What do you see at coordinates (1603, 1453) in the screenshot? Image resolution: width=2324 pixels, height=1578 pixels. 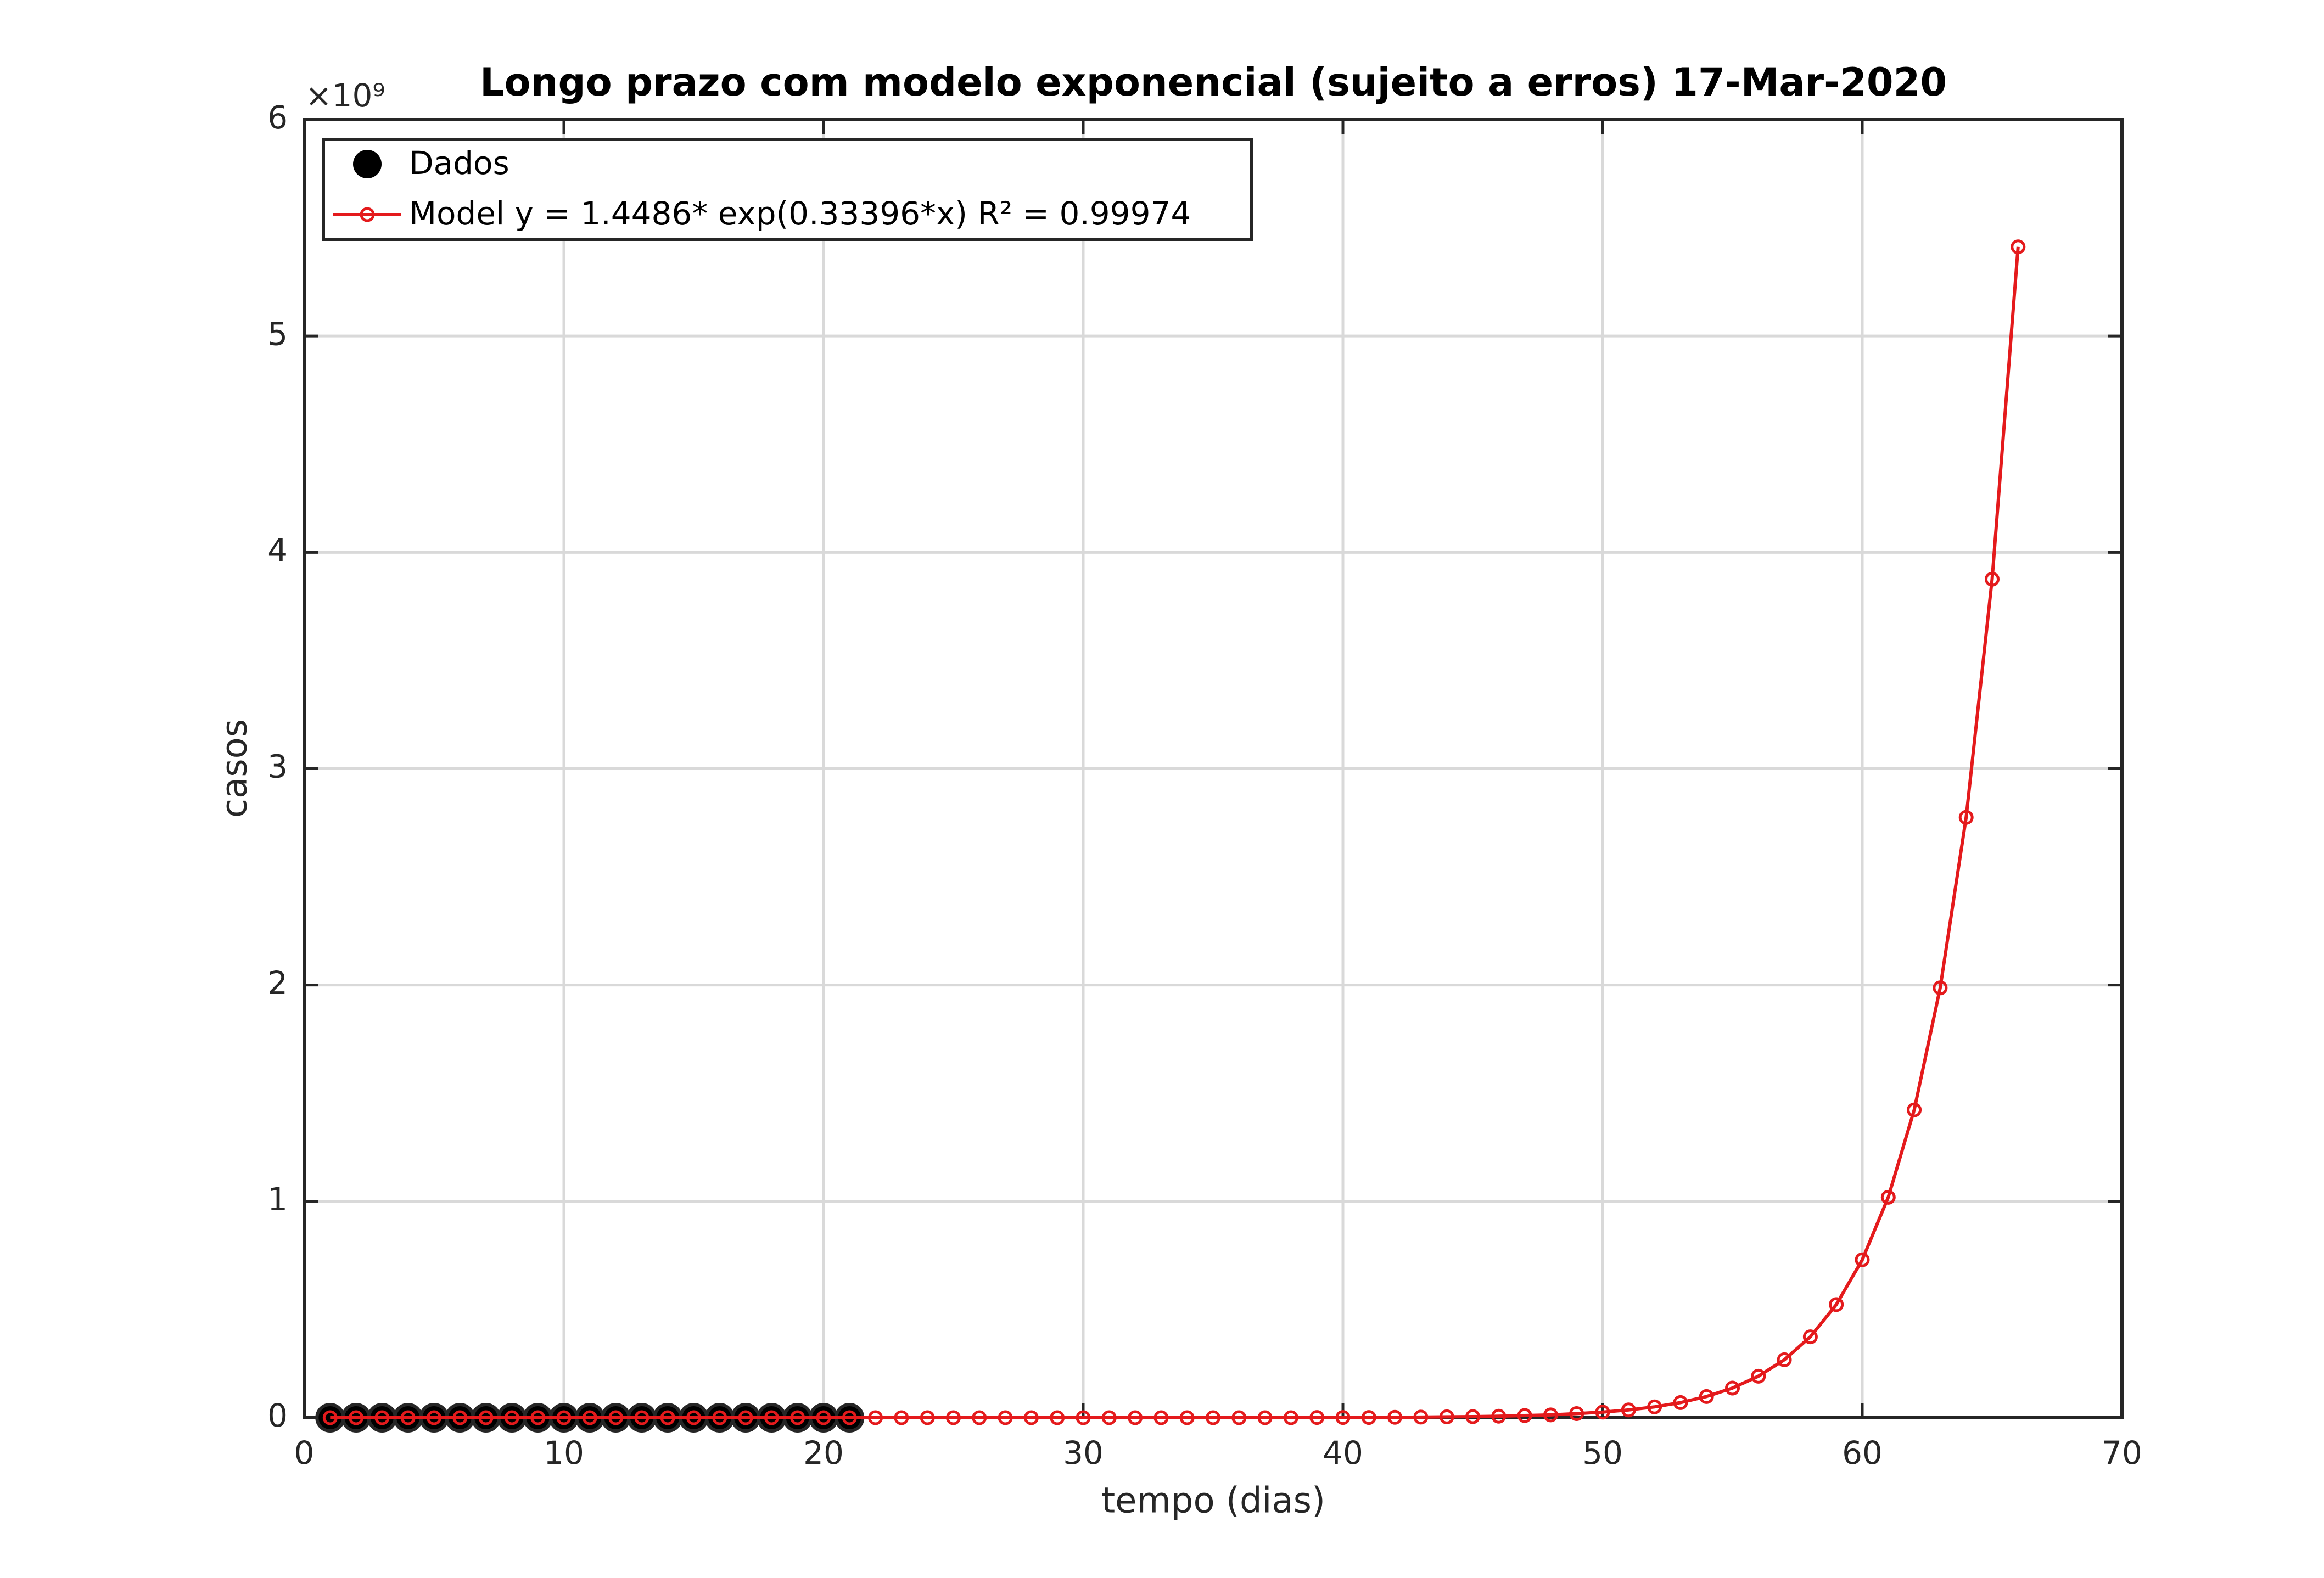 I see `x-tick-label: 50` at bounding box center [1603, 1453].